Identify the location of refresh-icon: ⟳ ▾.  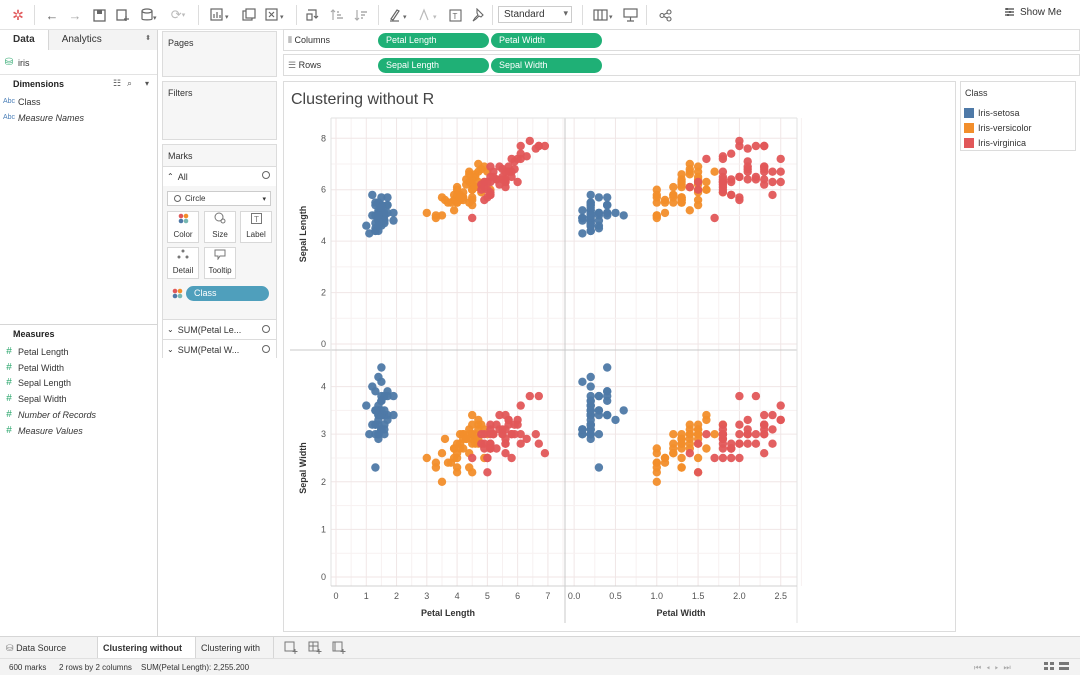
(178, 14).